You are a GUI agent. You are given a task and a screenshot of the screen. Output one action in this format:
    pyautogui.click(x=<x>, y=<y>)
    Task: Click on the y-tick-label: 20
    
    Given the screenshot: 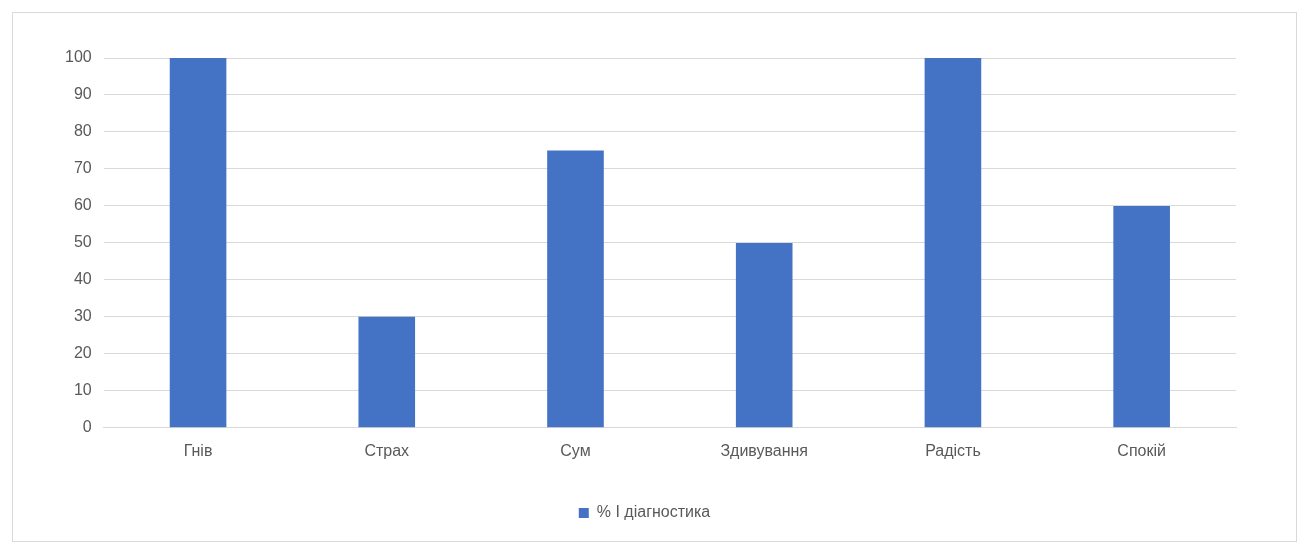 What is the action you would take?
    pyautogui.click(x=82, y=353)
    